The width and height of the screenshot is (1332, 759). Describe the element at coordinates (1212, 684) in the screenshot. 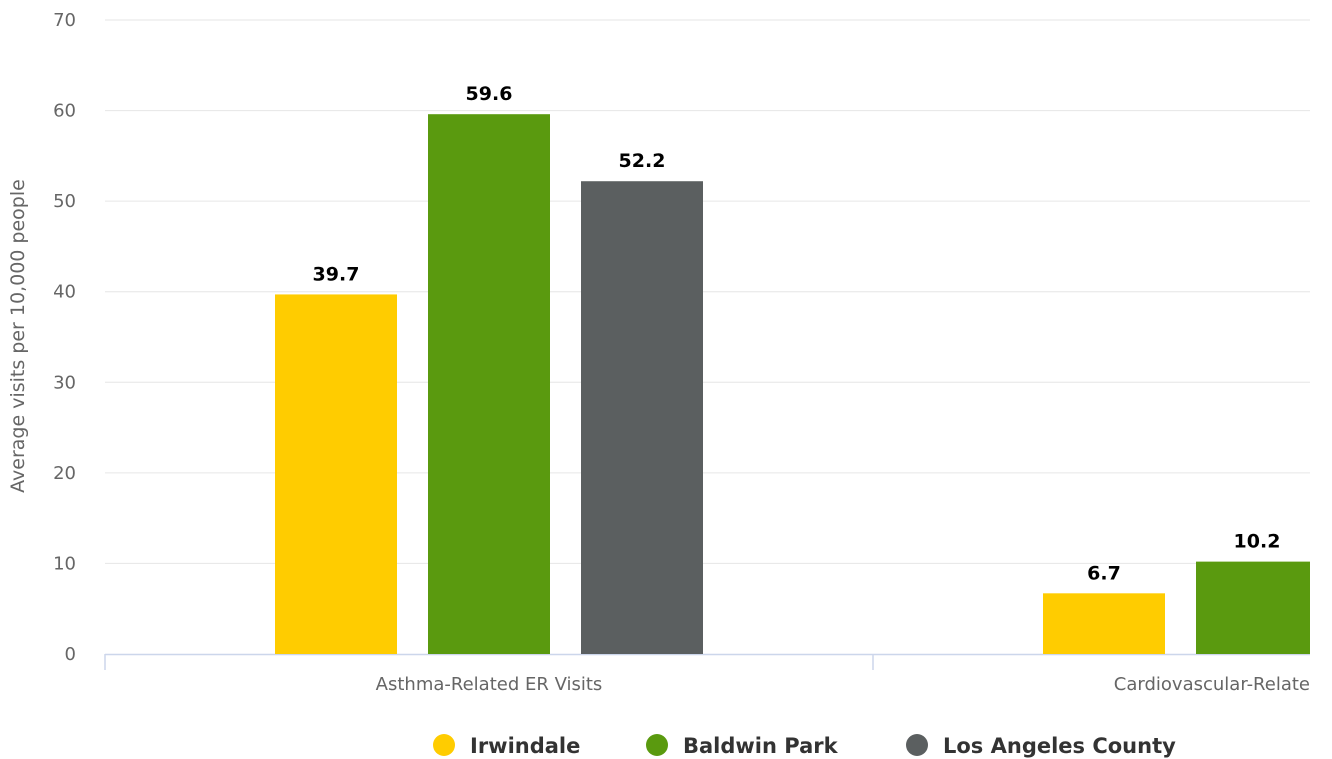

I see `category-label: Cardiovascular-Relate` at that location.